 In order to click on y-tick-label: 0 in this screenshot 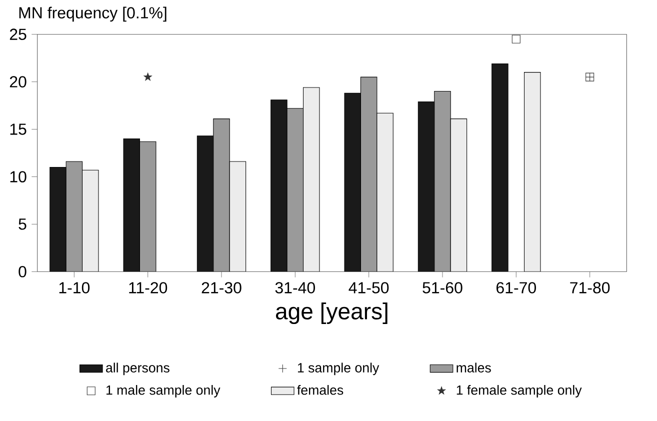, I will do `click(22, 272)`.